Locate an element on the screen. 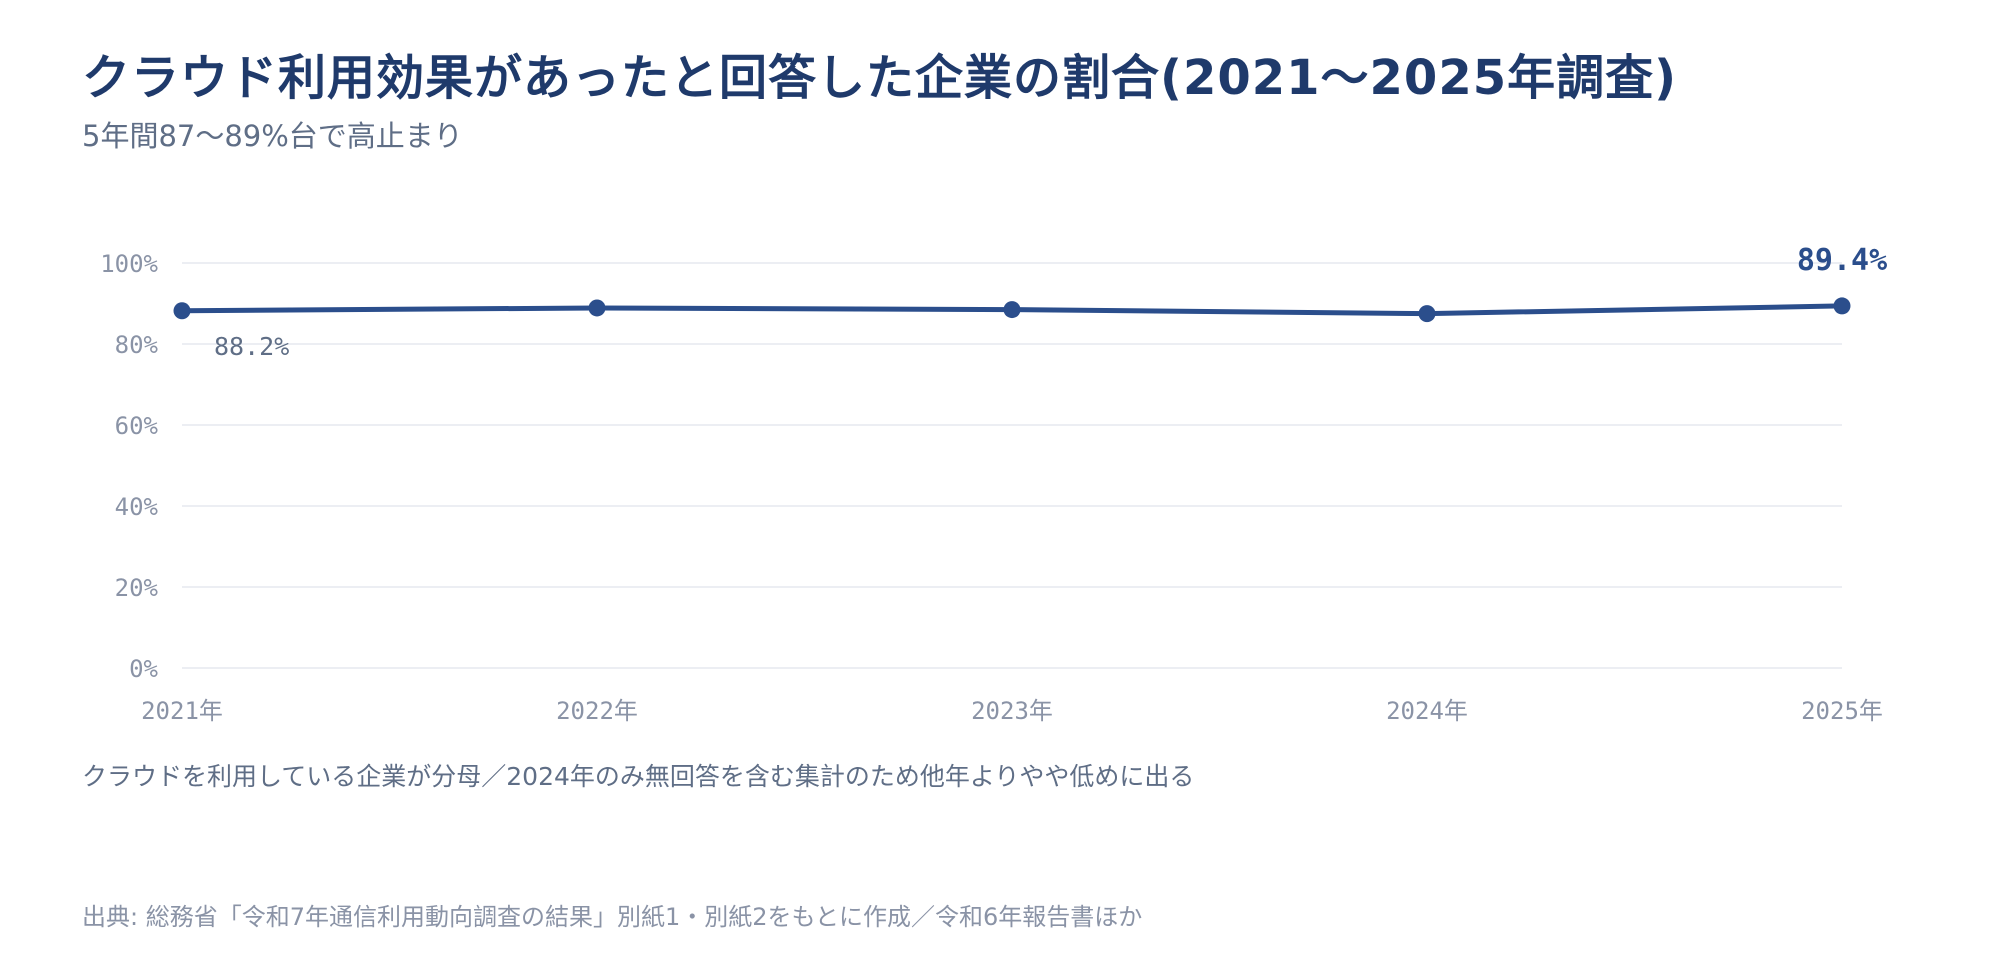 Image resolution: width=2000 pixels, height=960 pixels. chart-subtitle: 5年間87～89%台で高止まり is located at coordinates (272, 136).